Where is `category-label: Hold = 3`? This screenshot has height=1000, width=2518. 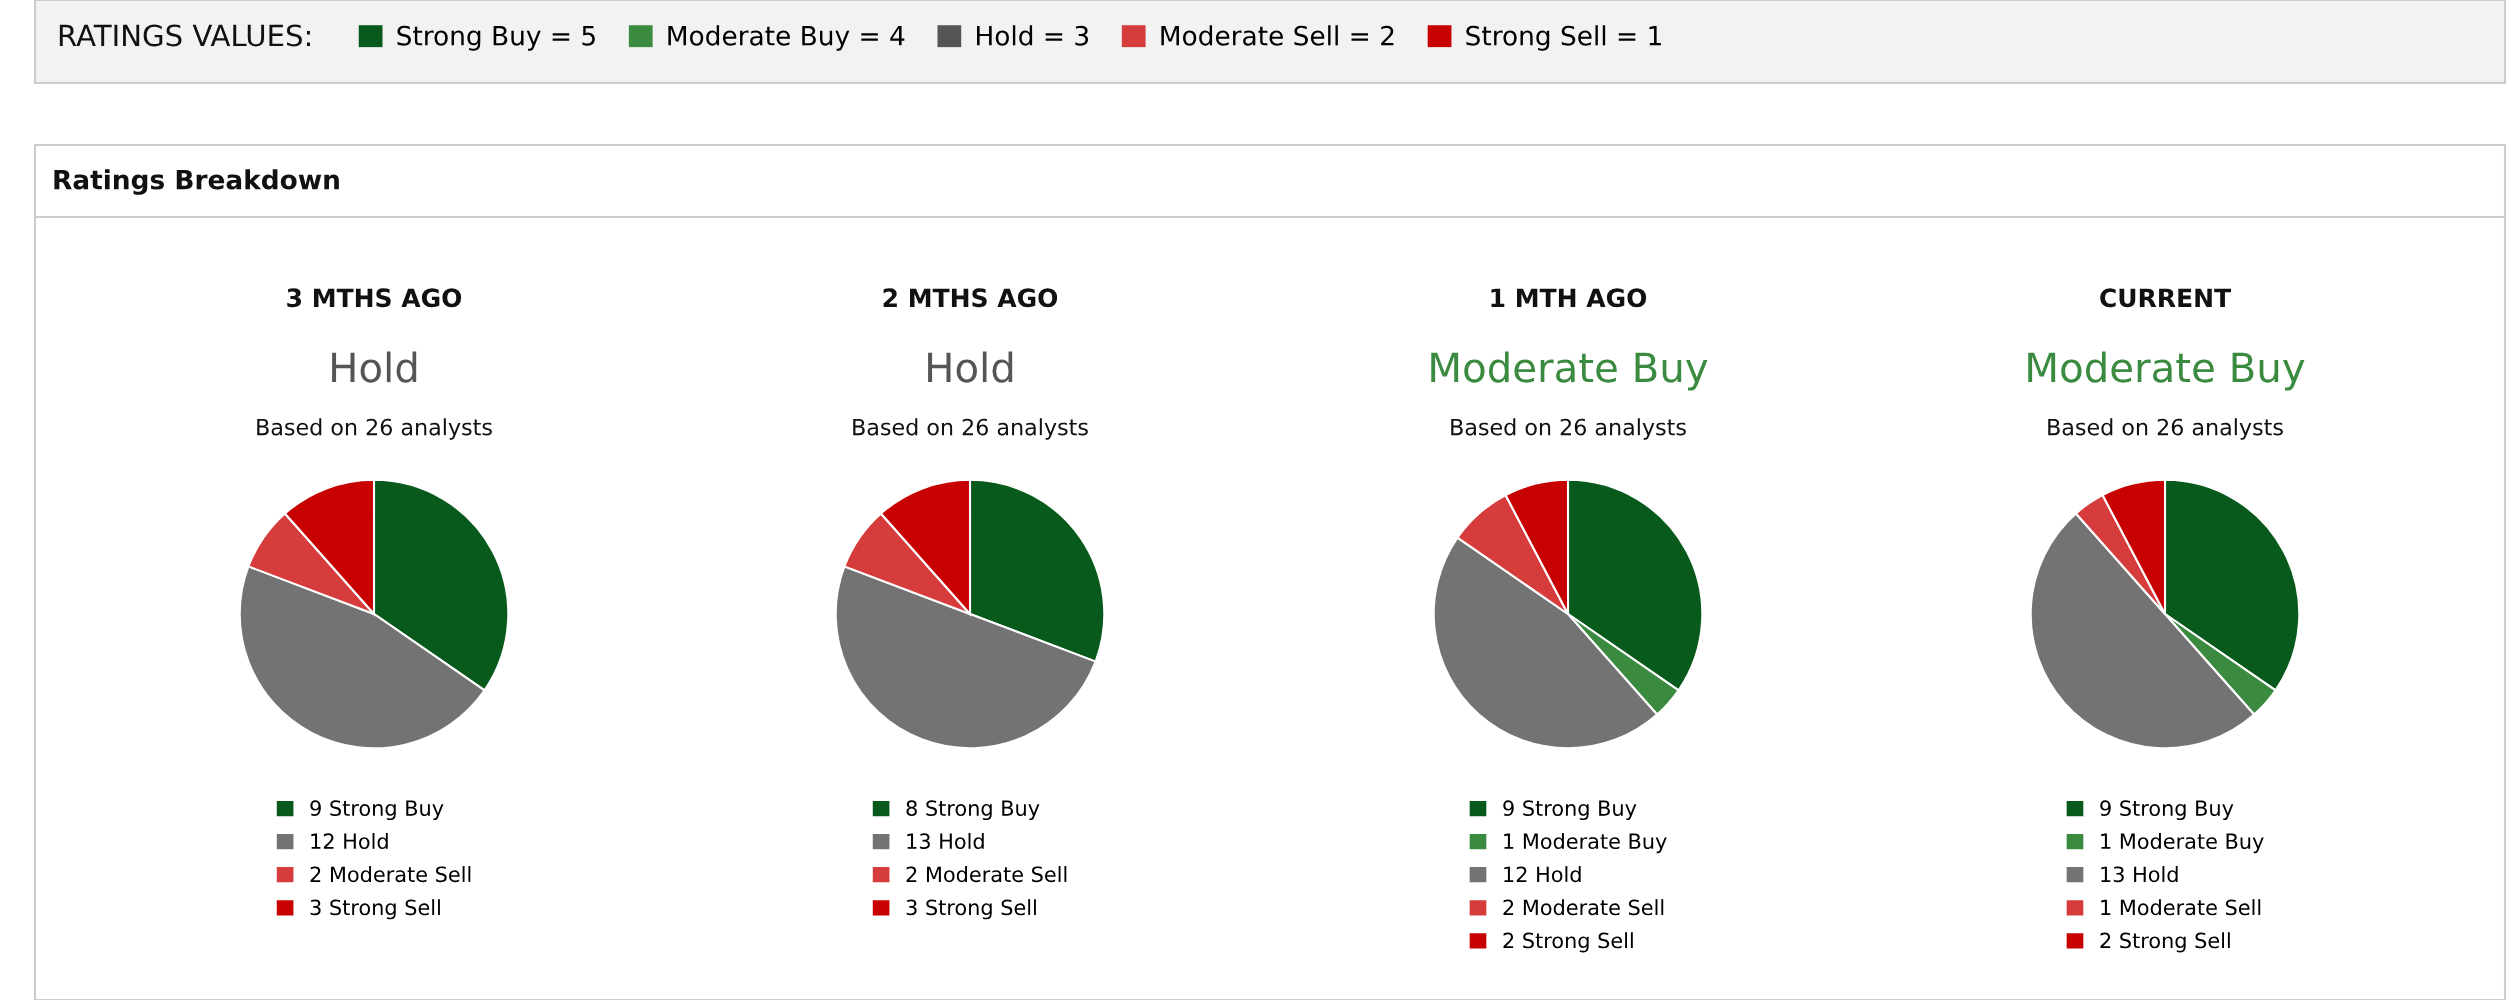 category-label: Hold = 3 is located at coordinates (1033, 35).